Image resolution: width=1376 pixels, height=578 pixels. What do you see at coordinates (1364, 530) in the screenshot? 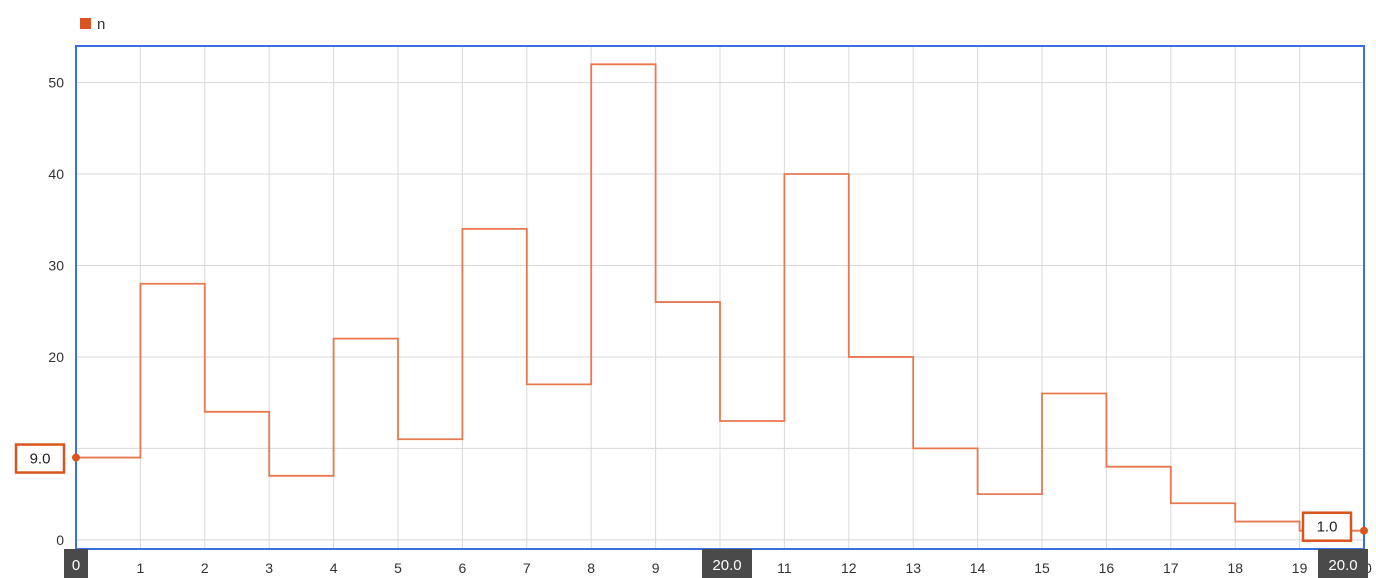
I see `right-cursor-marker` at bounding box center [1364, 530].